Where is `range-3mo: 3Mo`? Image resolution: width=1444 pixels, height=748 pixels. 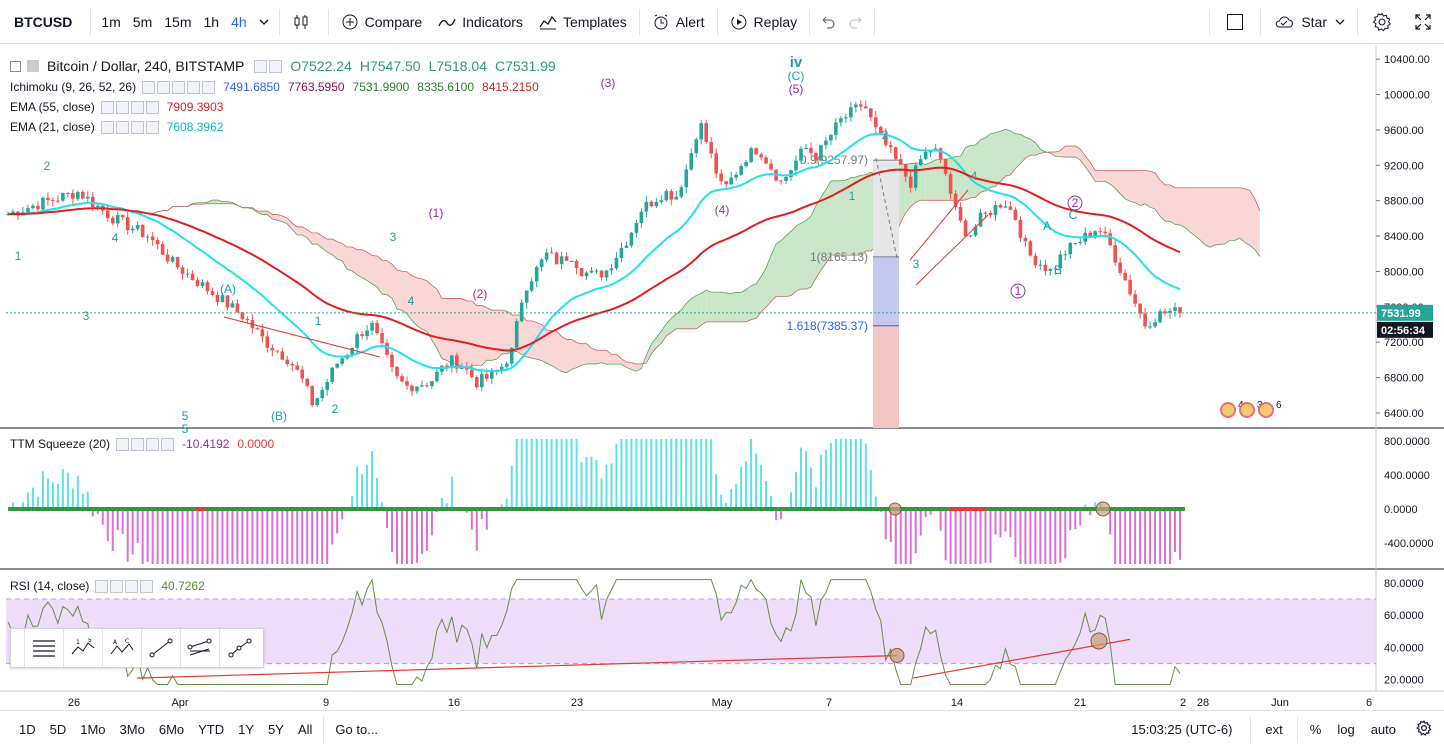
range-3mo: 3Mo is located at coordinates (132, 729).